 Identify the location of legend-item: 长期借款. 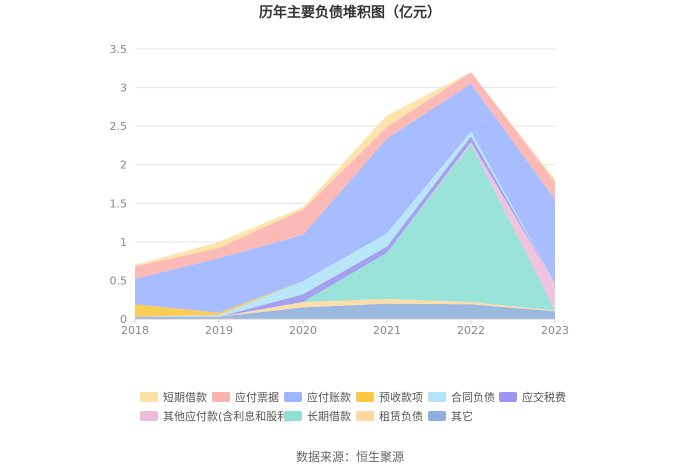
(317, 416).